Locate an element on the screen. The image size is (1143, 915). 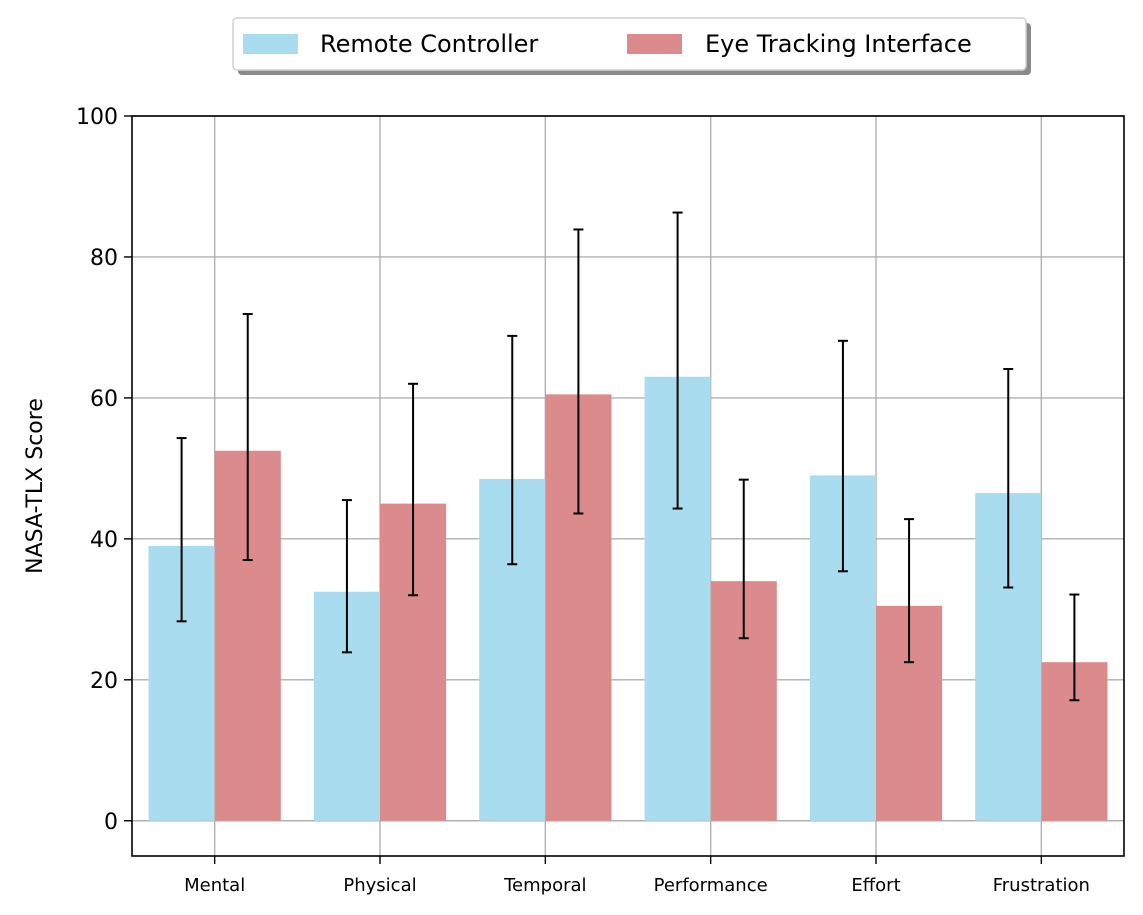
x-tick-label: Temporal is located at coordinates (544, 885).